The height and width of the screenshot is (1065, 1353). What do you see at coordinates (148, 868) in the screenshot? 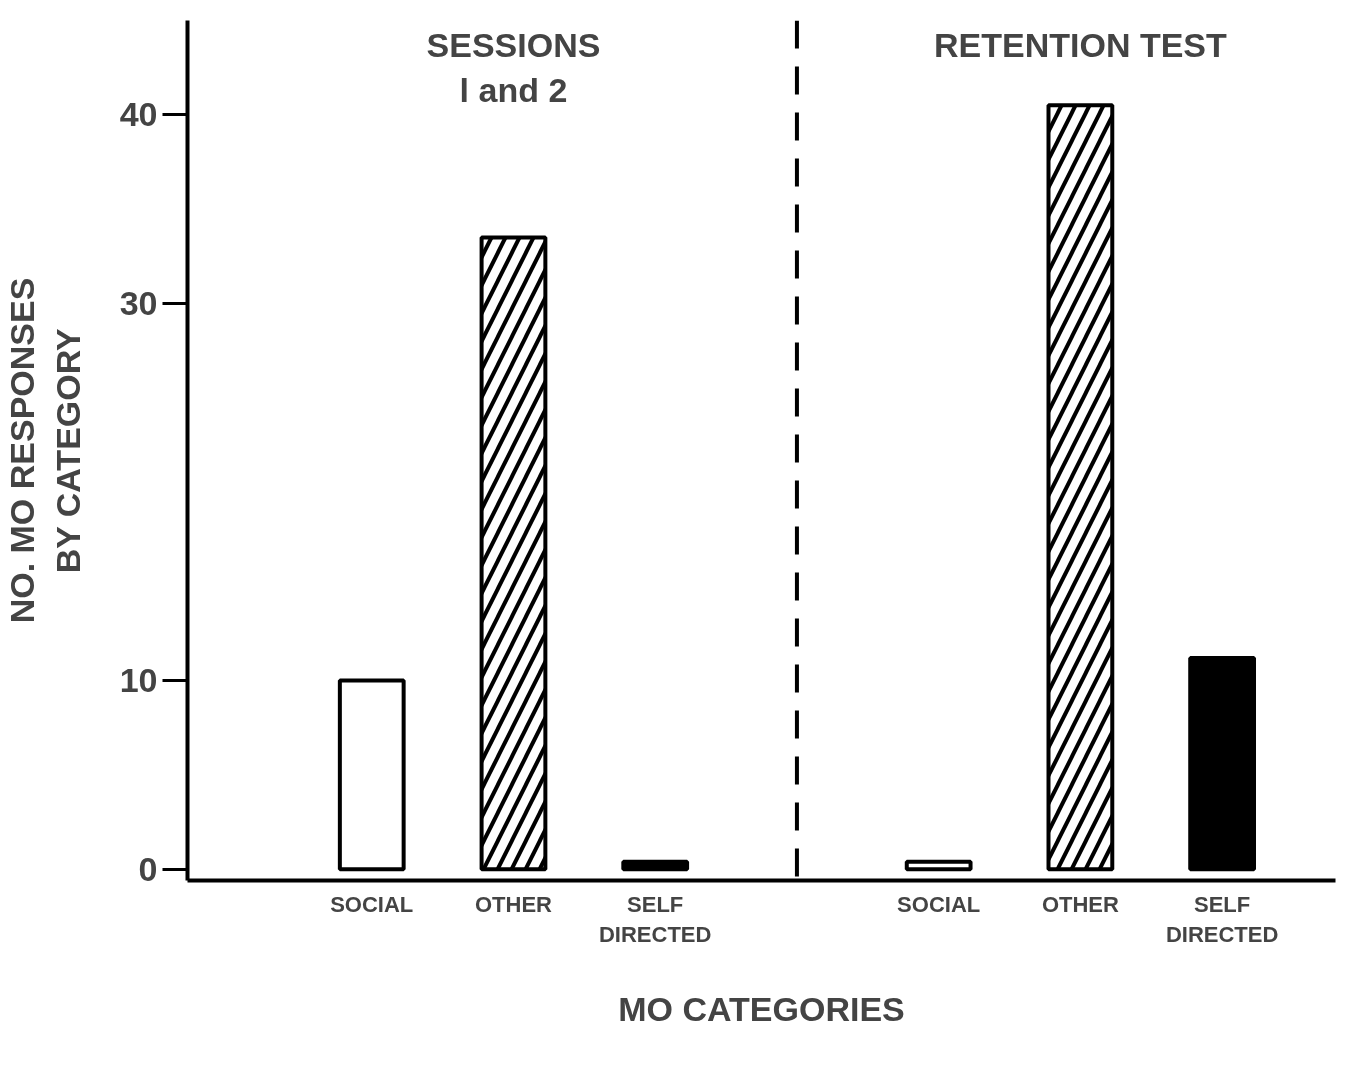
I see `y-tick-label: 0` at bounding box center [148, 868].